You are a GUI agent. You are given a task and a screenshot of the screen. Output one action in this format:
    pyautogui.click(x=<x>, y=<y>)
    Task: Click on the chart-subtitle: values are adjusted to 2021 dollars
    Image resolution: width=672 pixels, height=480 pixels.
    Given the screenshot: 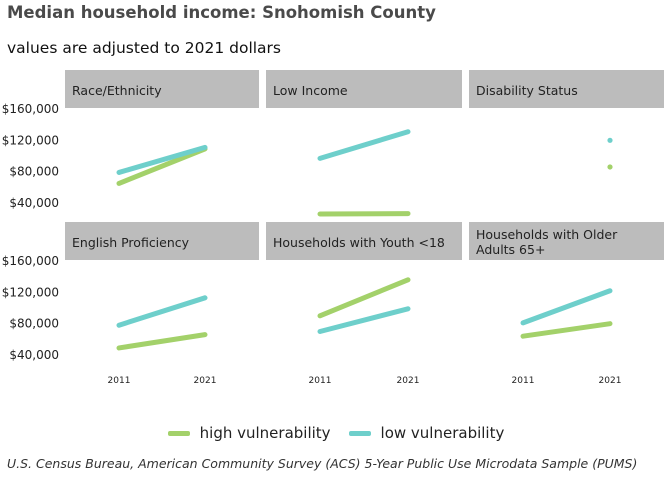 What is the action you would take?
    pyautogui.click(x=144, y=48)
    